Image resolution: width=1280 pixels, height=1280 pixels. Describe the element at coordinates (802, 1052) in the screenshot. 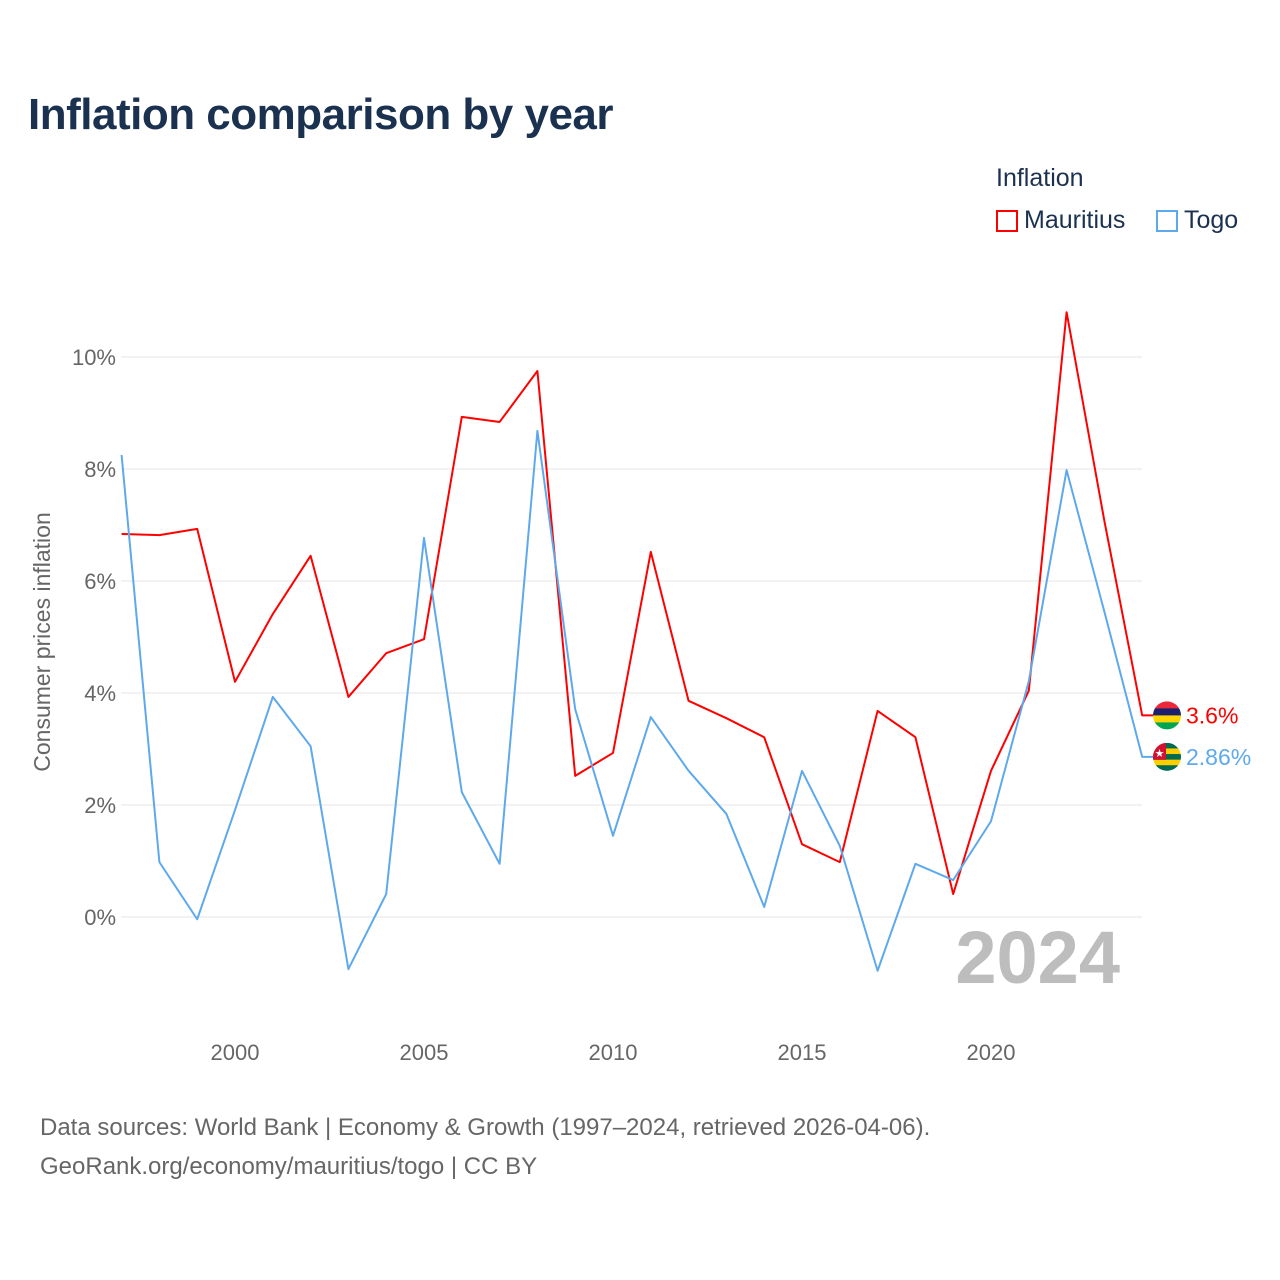

I see `x-tick-label: 2015` at that location.